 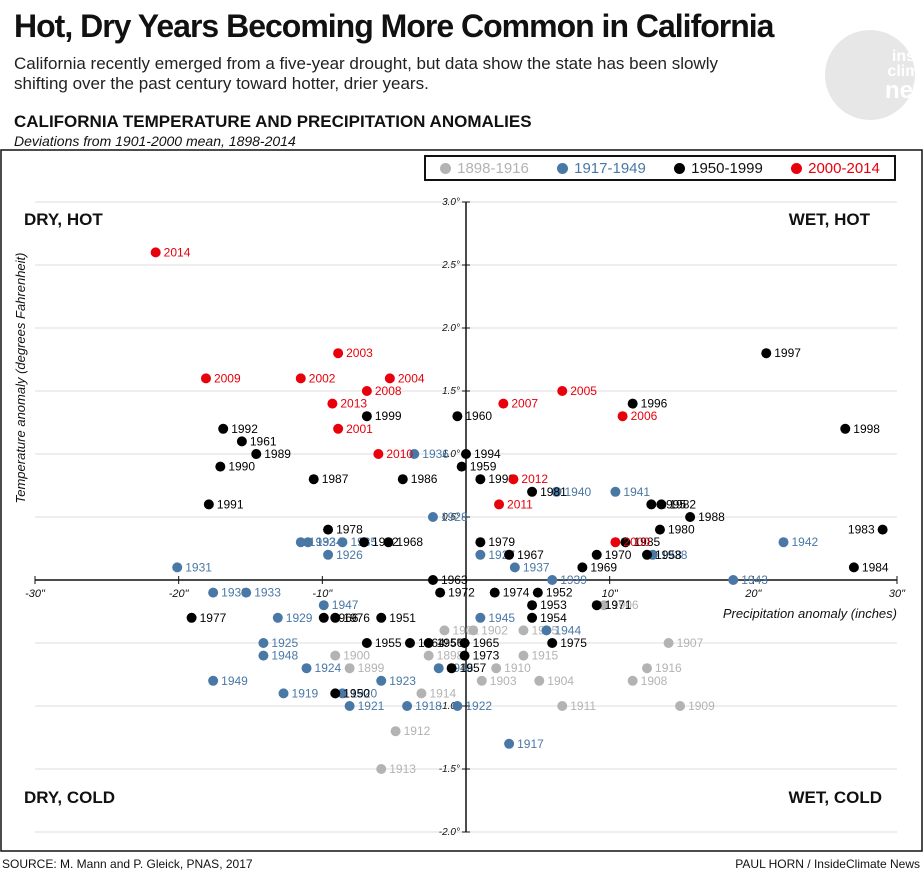 I want to click on data-label: 1932, so click(x=322, y=542).